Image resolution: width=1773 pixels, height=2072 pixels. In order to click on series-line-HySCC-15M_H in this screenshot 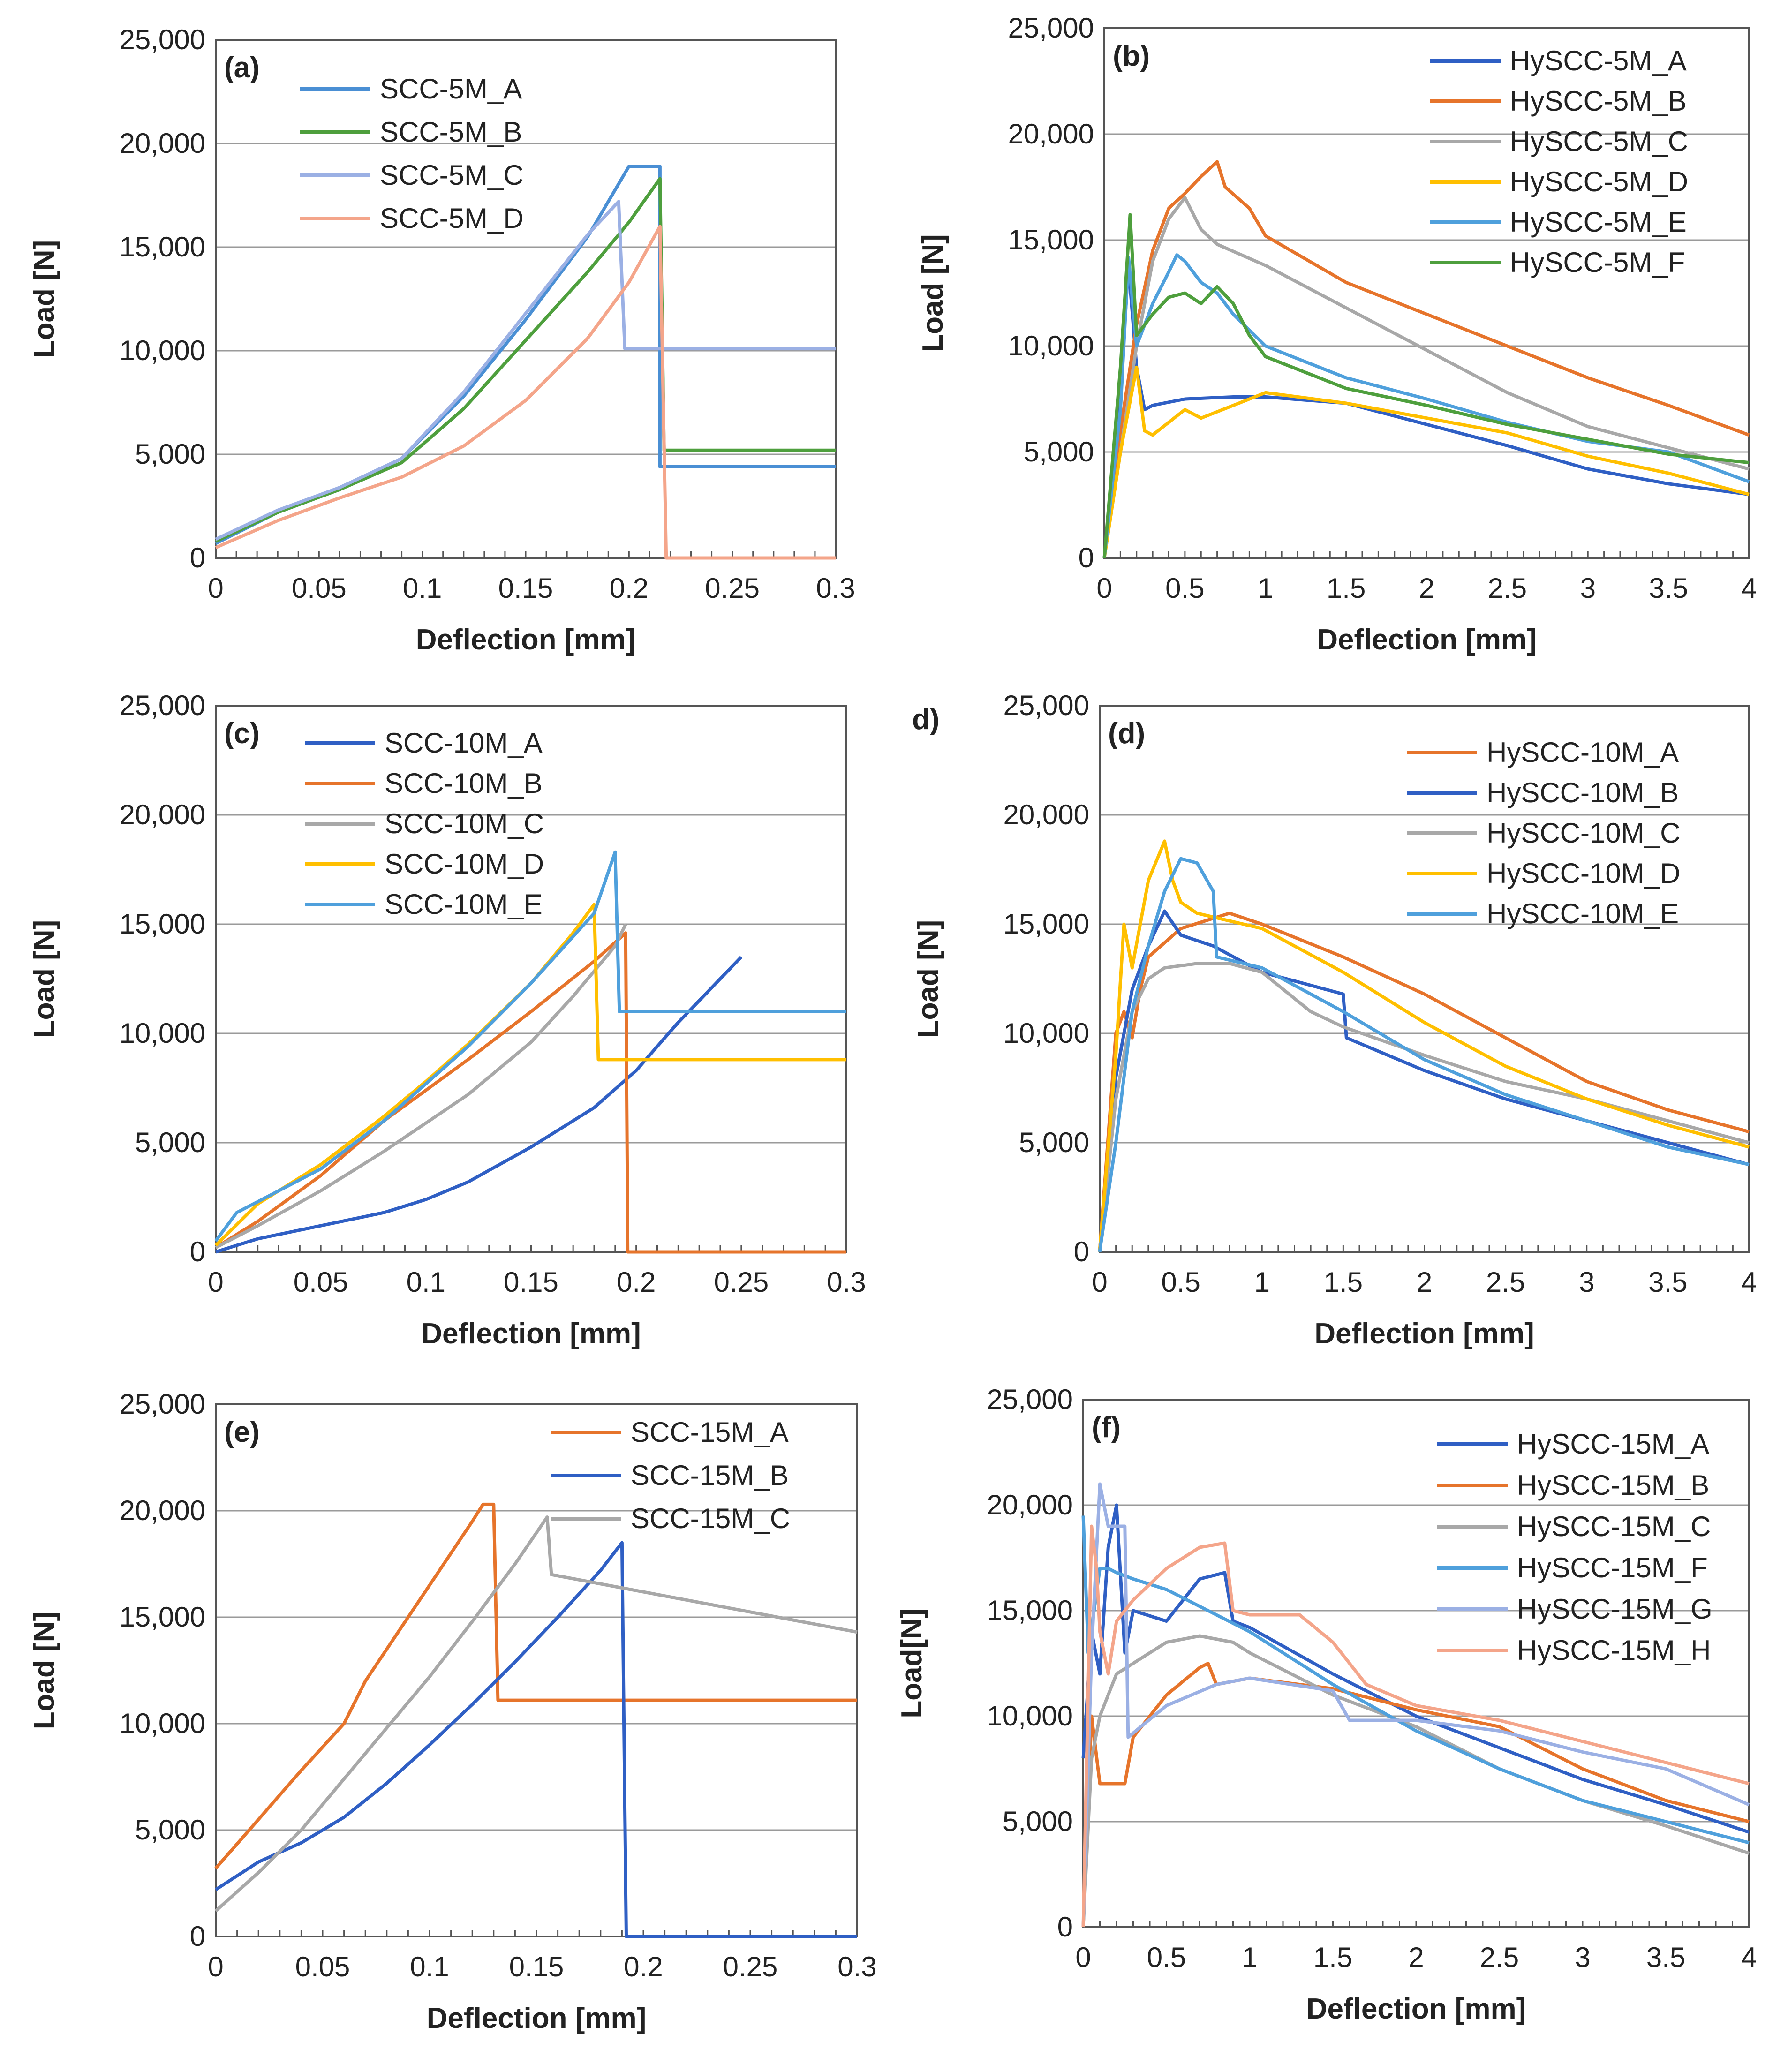, I will do `click(1415, 1726)`.